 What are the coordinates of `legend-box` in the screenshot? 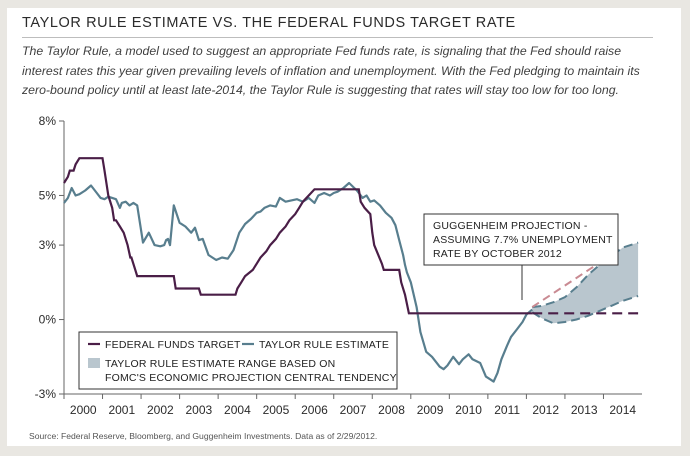 It's located at (238, 360).